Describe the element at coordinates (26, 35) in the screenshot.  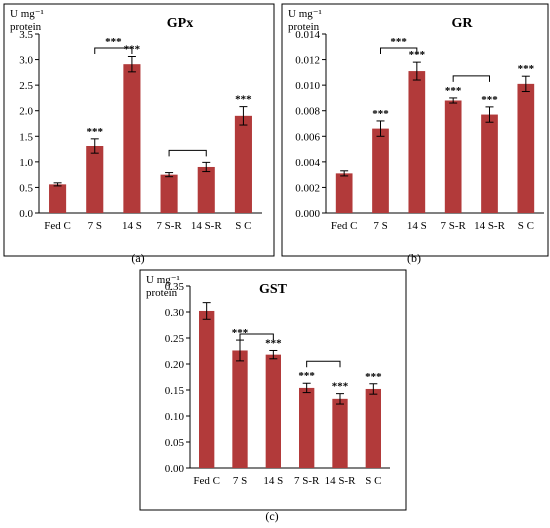
I see `y-tick-label: 3.5` at that location.